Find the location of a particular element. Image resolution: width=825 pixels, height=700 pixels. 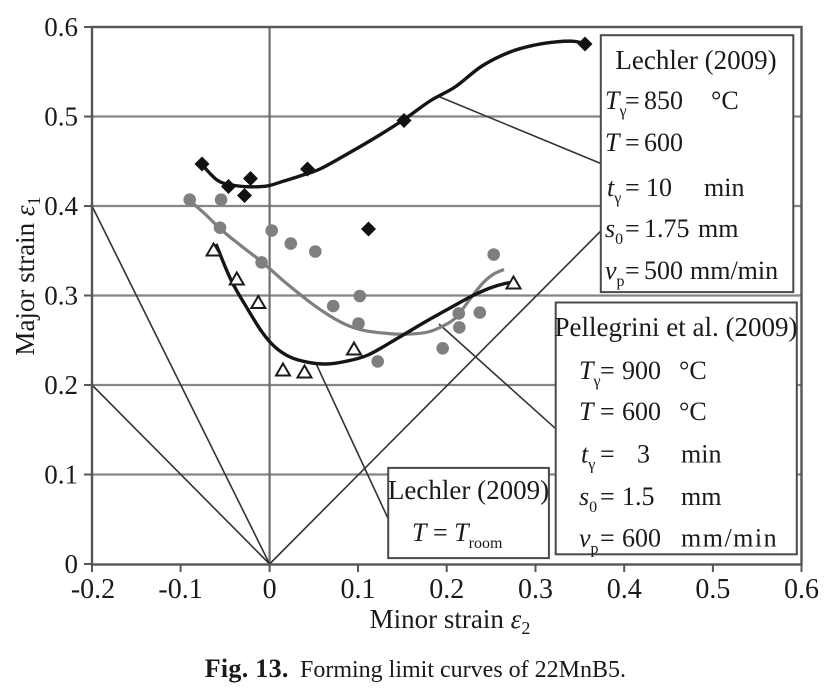

svg-text: 1.5 is located at coordinates (638, 496).